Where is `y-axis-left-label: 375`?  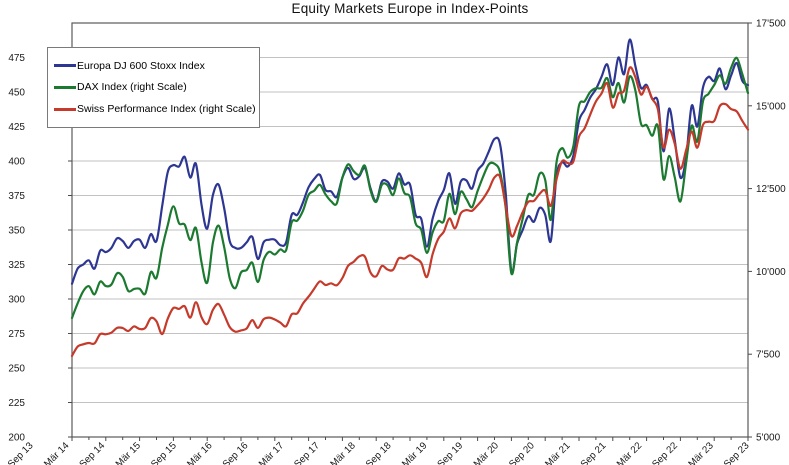
y-axis-left-label: 375 is located at coordinates (16, 196).